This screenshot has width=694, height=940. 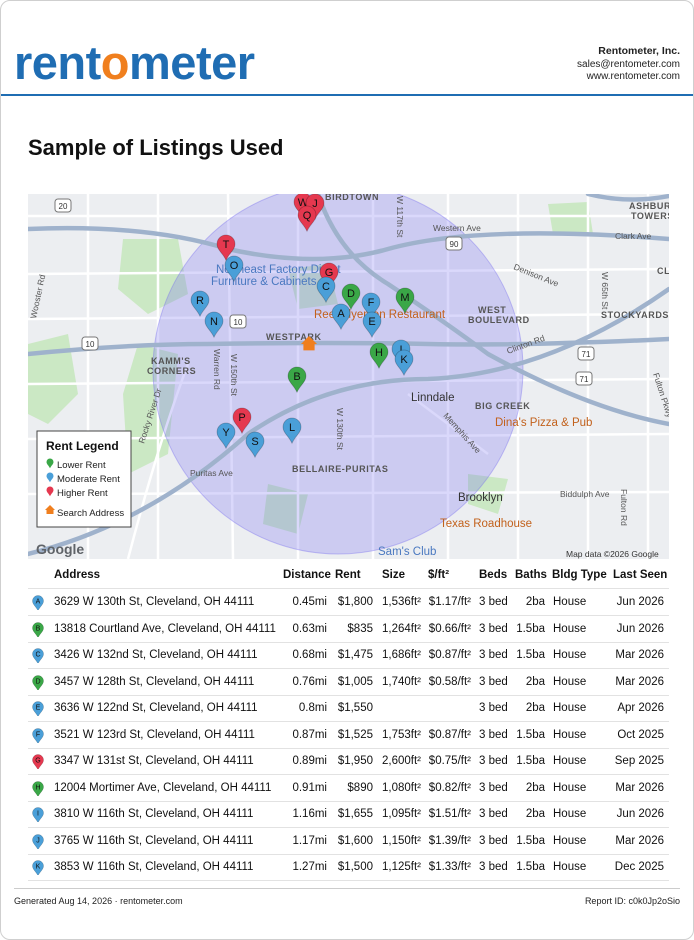 What do you see at coordinates (404, 363) in the screenshot?
I see `map-pin: K` at bounding box center [404, 363].